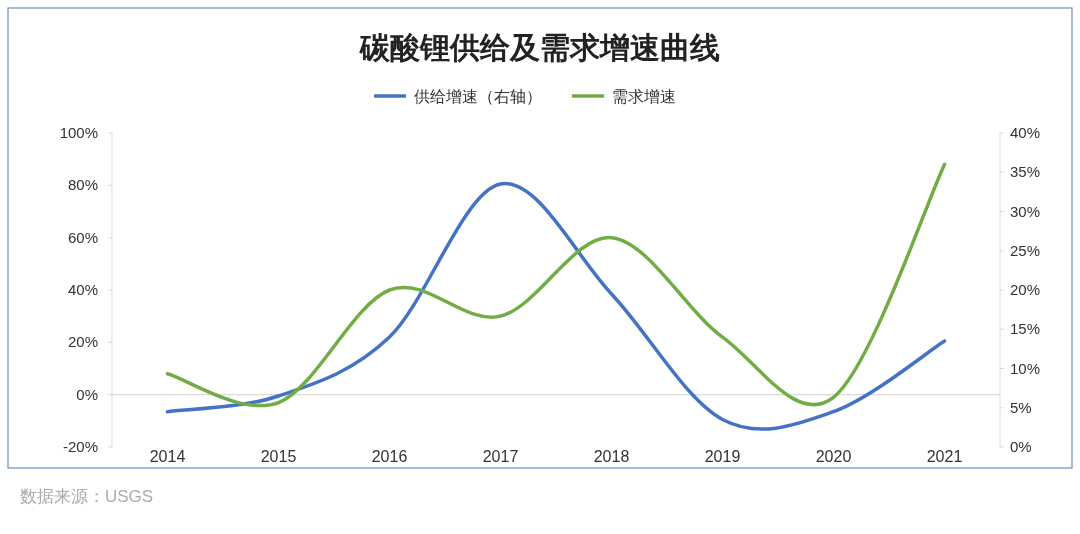 This screenshot has width=1080, height=534. What do you see at coordinates (1025, 289) in the screenshot?
I see `y2-tick-label: 20%` at bounding box center [1025, 289].